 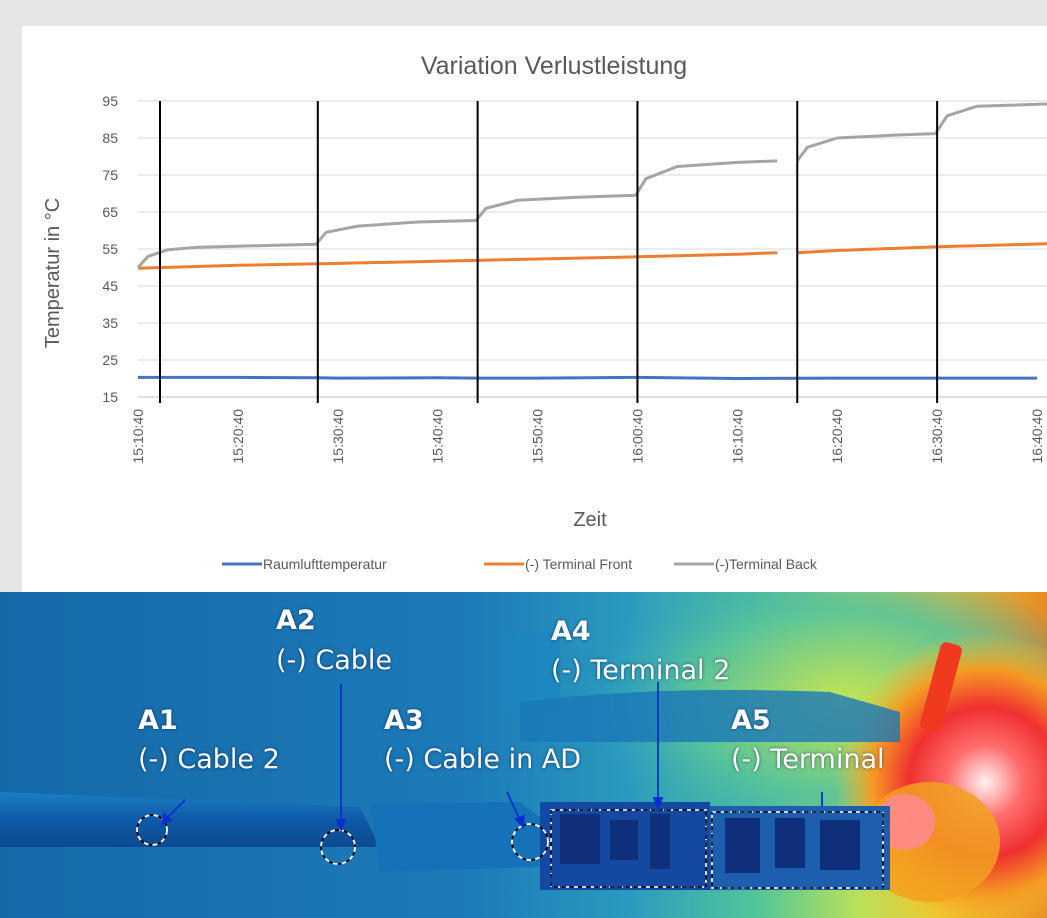 I want to click on legend-label: Raumlufttemperatur, so click(x=325, y=564).